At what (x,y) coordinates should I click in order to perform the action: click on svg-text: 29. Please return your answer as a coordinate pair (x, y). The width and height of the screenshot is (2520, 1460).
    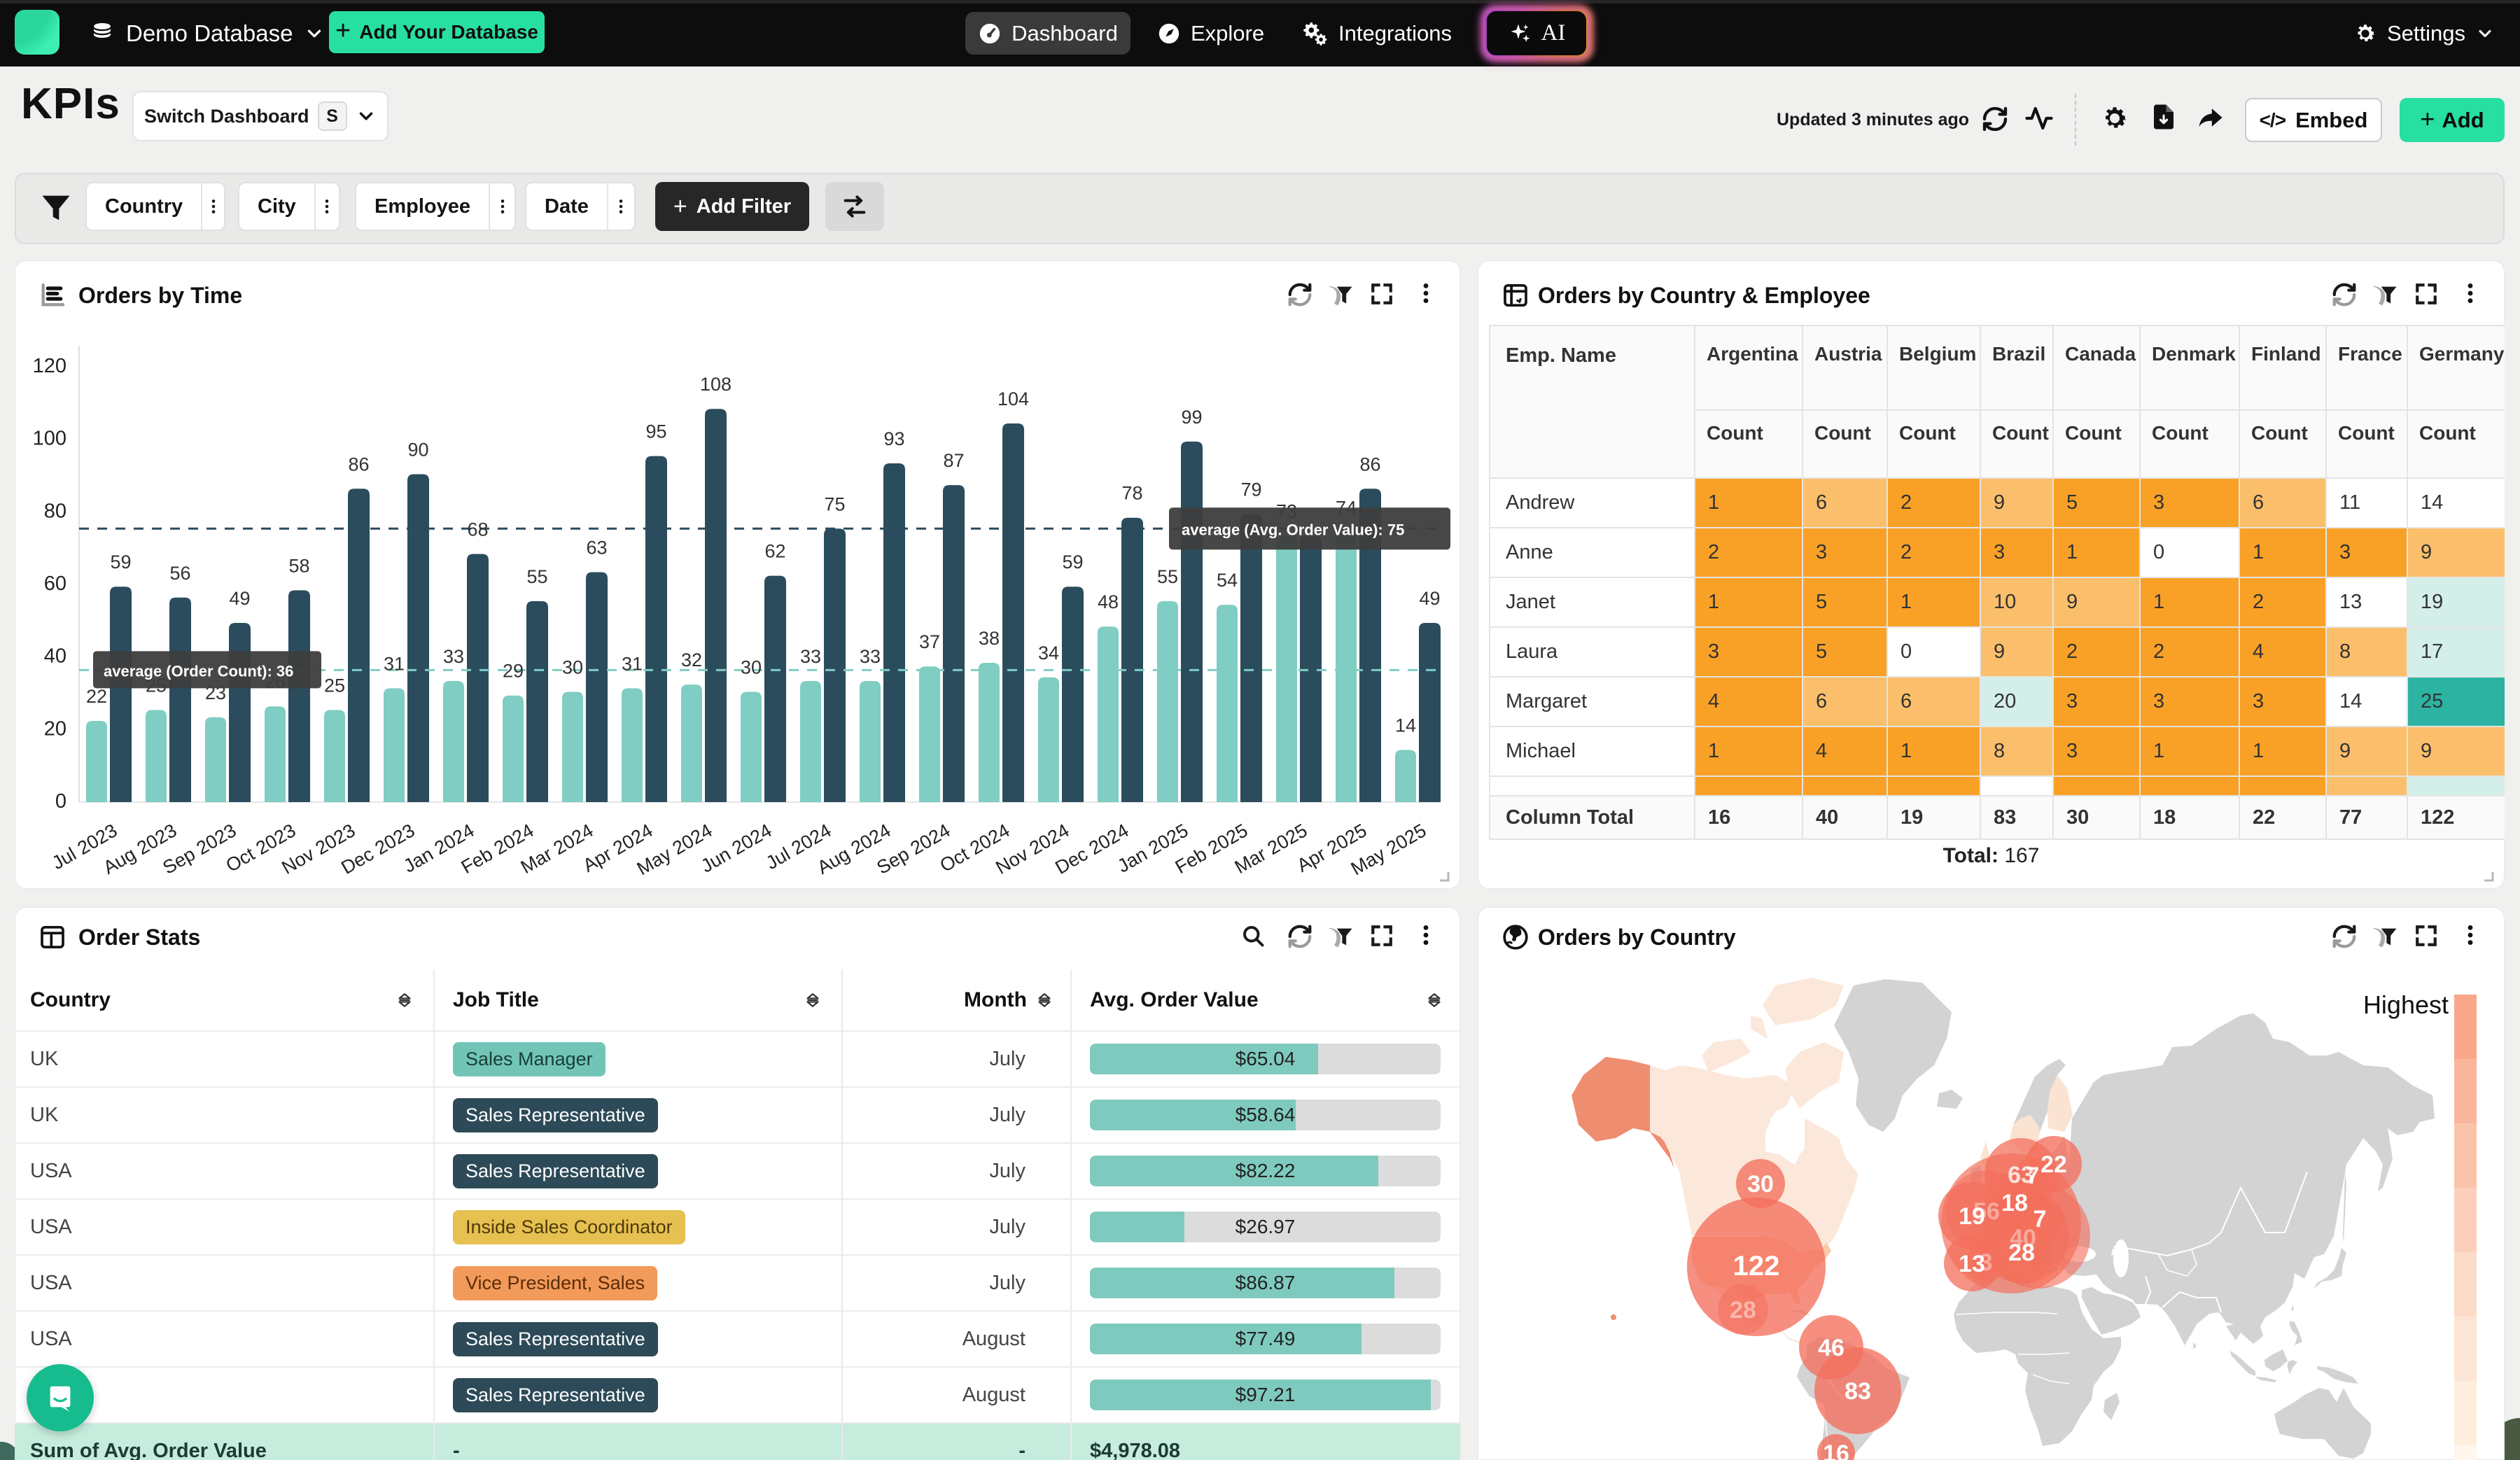
    Looking at the image, I should click on (513, 672).